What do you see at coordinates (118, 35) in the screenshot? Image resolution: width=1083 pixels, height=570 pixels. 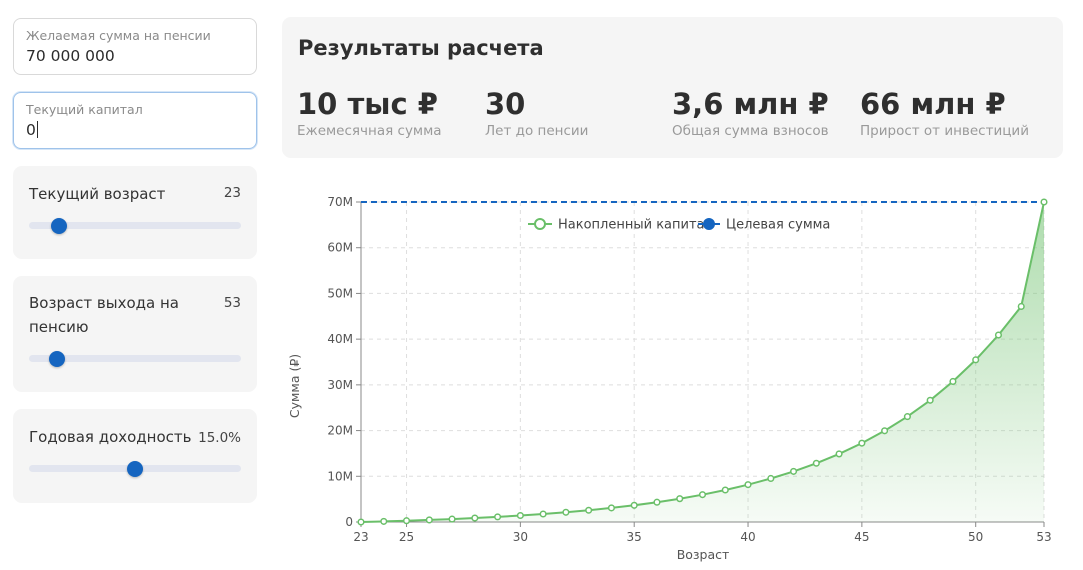 I see `desired-sum-label: Желаемая сумма на пенсии` at bounding box center [118, 35].